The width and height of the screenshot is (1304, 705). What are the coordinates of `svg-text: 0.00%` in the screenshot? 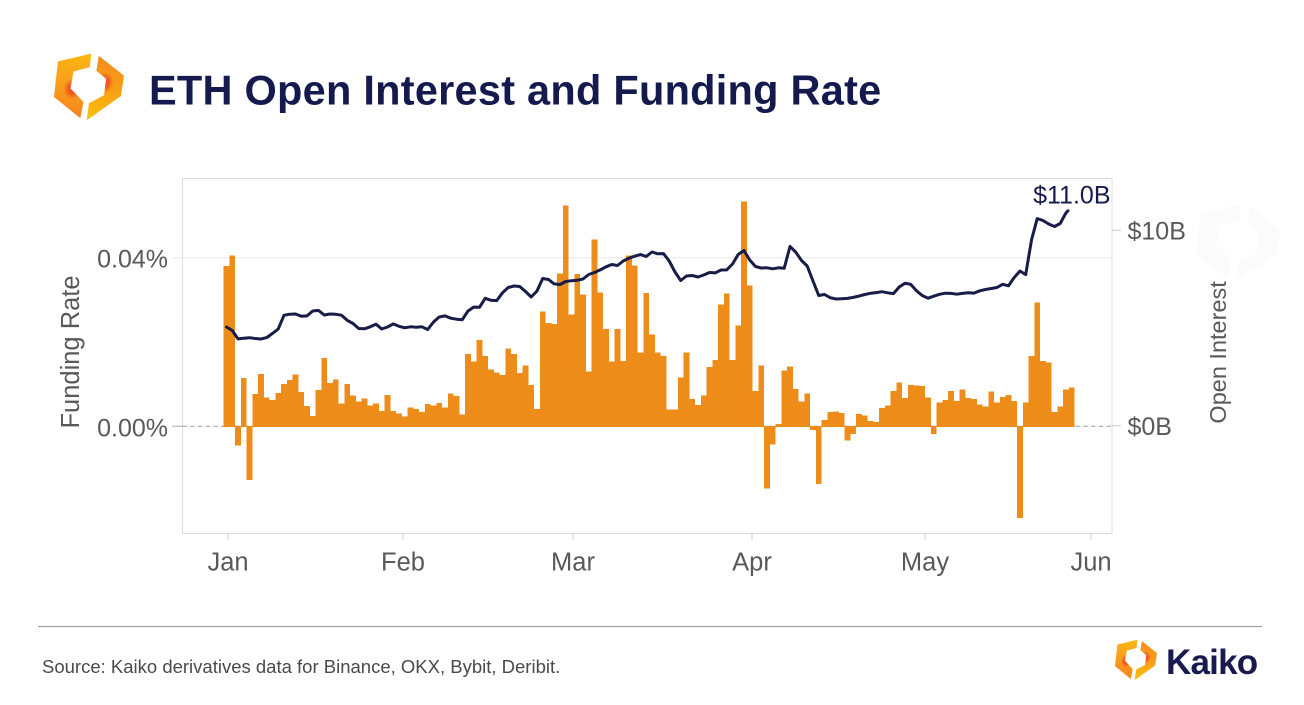 It's located at (132, 428).